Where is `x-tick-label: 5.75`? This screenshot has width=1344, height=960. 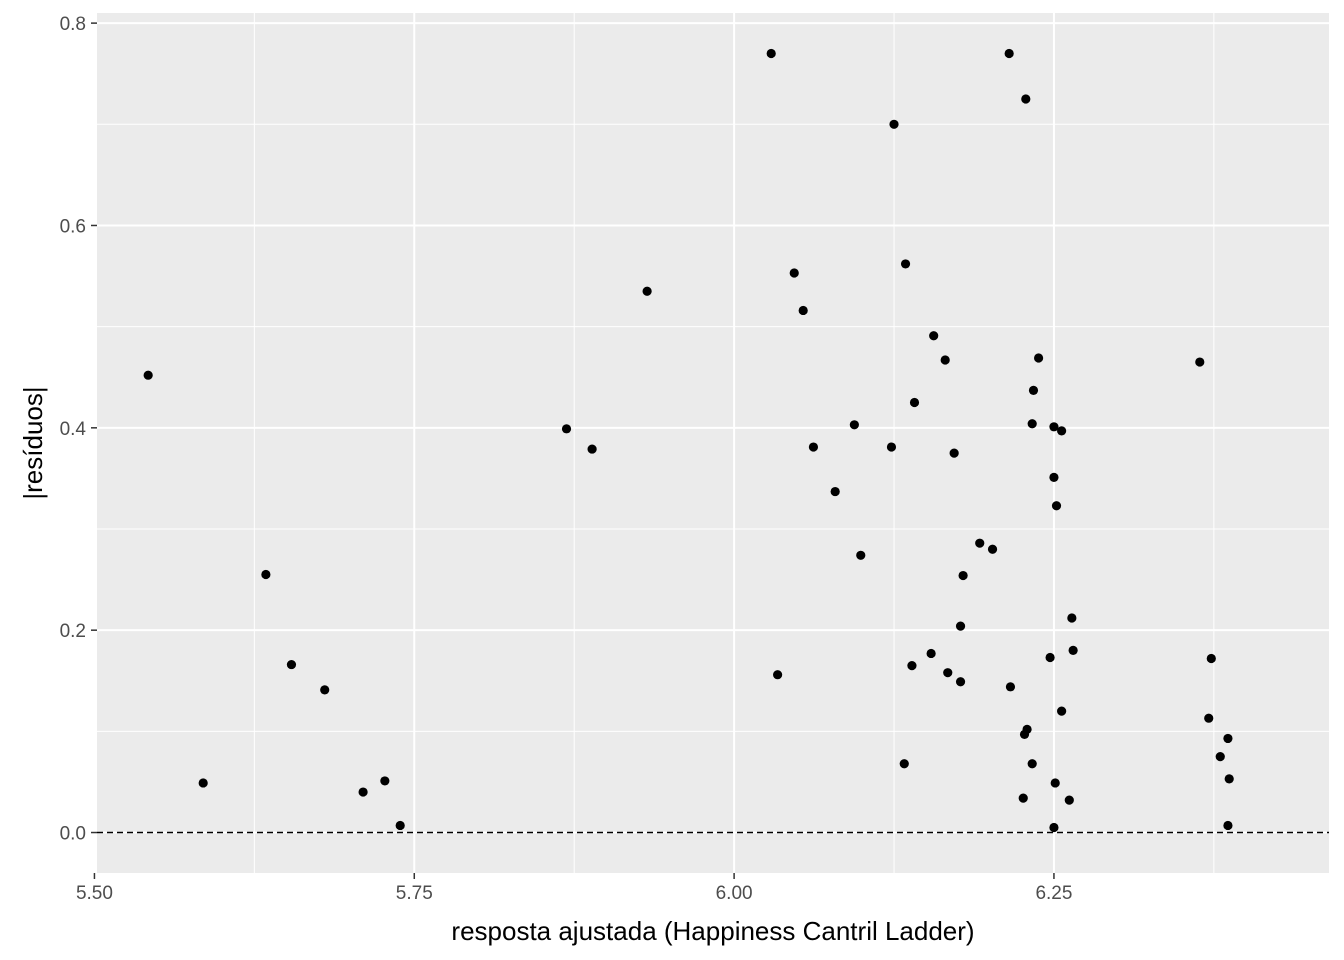 x-tick-label: 5.75 is located at coordinates (414, 893).